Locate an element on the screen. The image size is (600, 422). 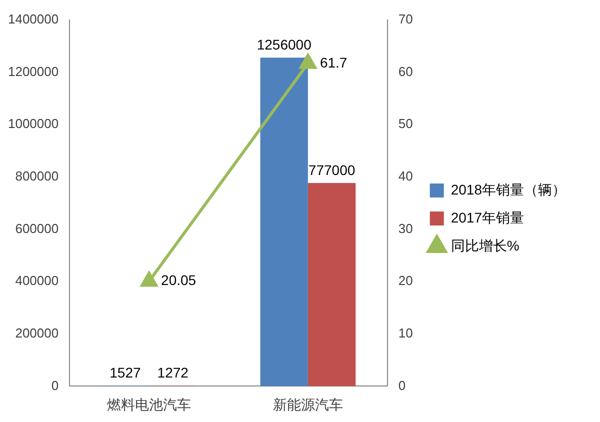
y-tick-label: 1400000 is located at coordinates (33, 19).